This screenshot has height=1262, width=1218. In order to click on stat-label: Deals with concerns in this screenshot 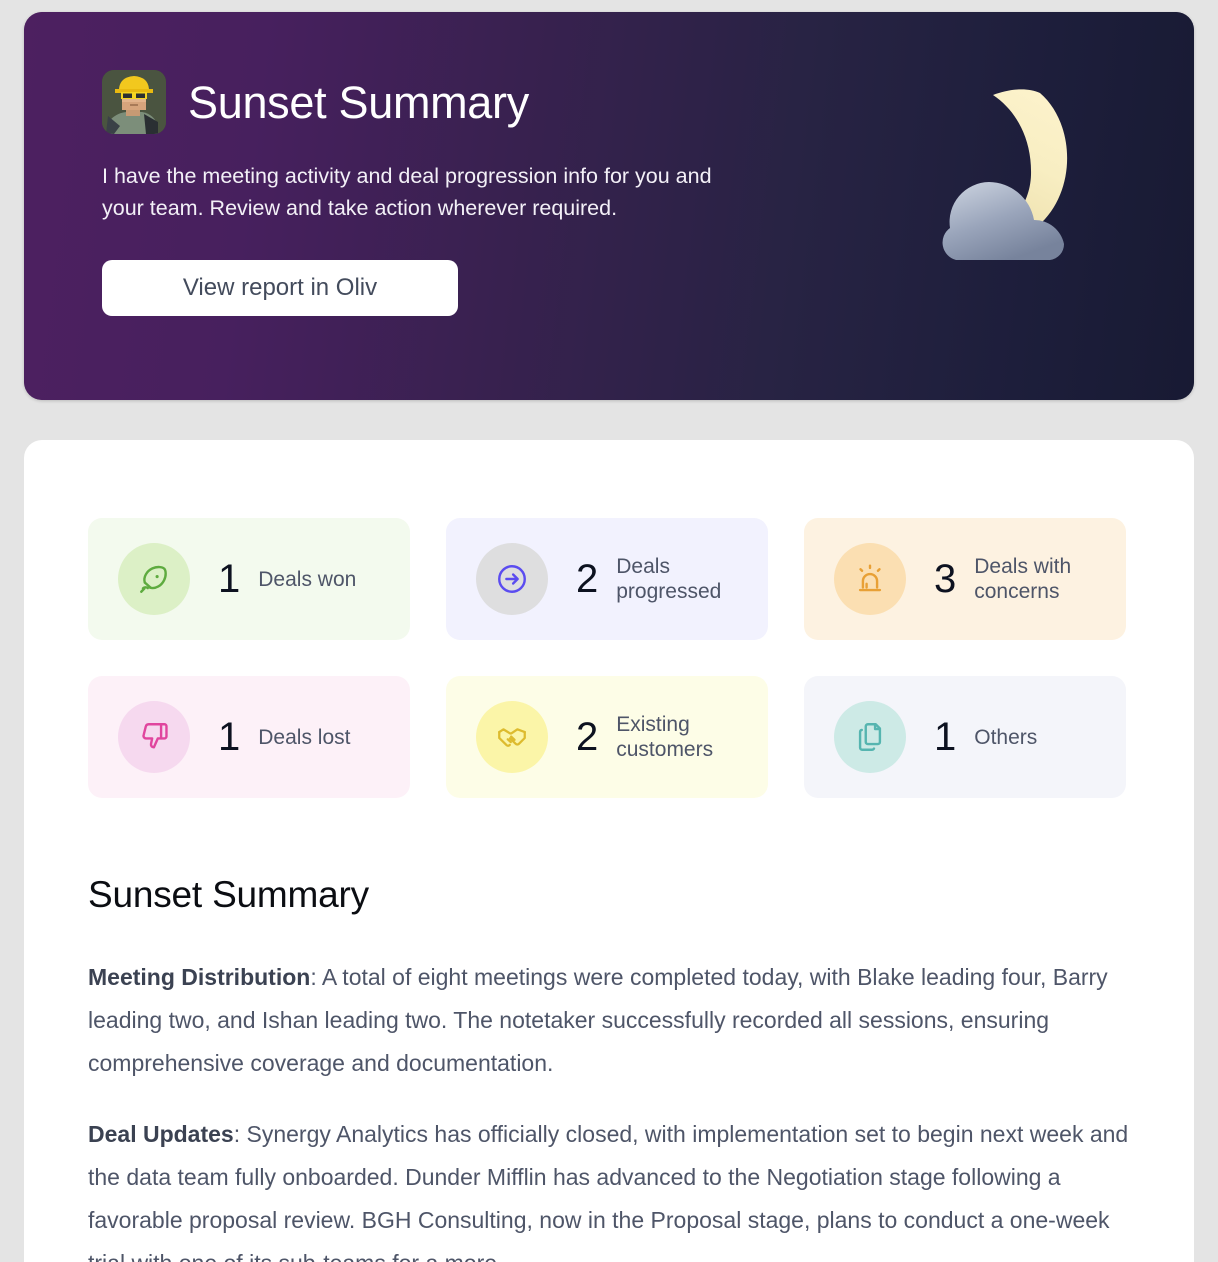, I will do `click(1023, 579)`.